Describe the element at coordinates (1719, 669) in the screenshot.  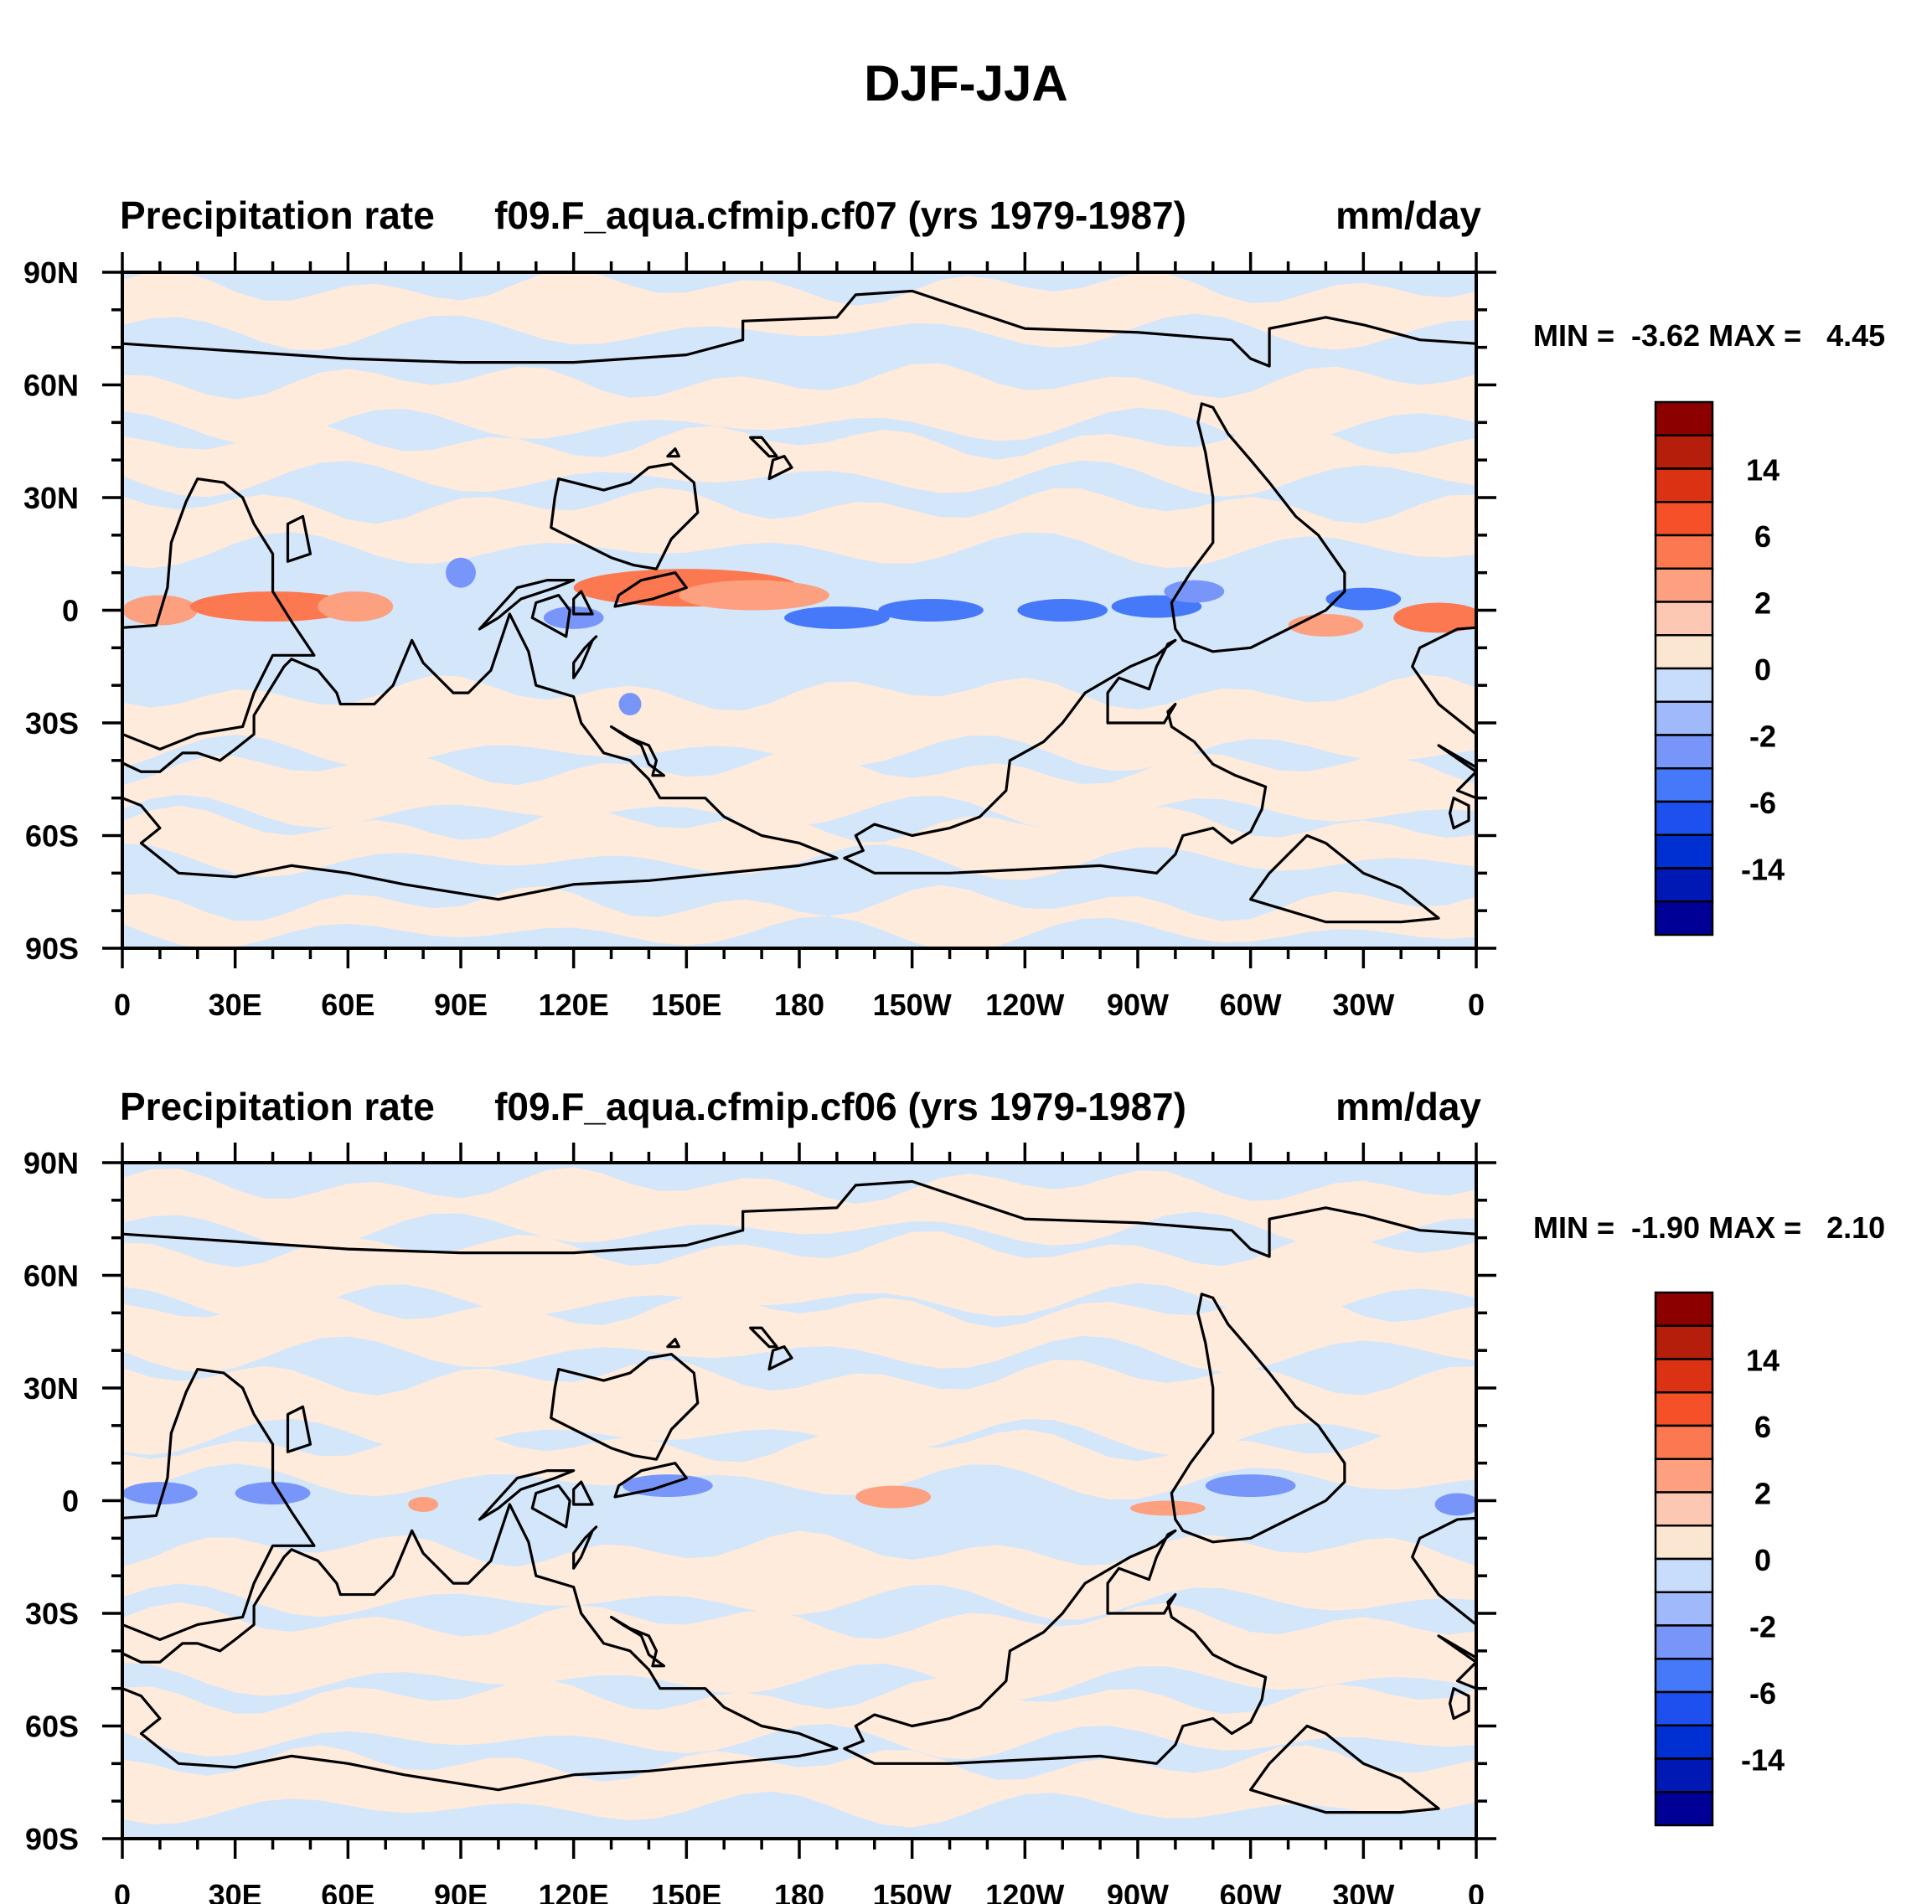
I see `colorbar: 14 6 2 0 -2 -6 -14` at that location.